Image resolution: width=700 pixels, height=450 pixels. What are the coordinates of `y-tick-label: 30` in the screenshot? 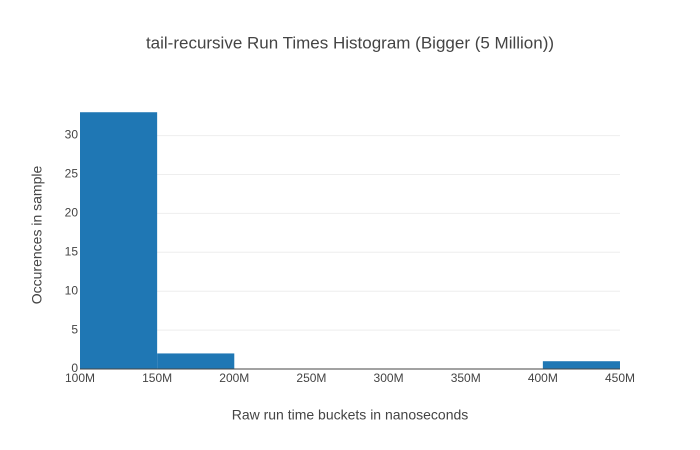 It's located at (72, 135).